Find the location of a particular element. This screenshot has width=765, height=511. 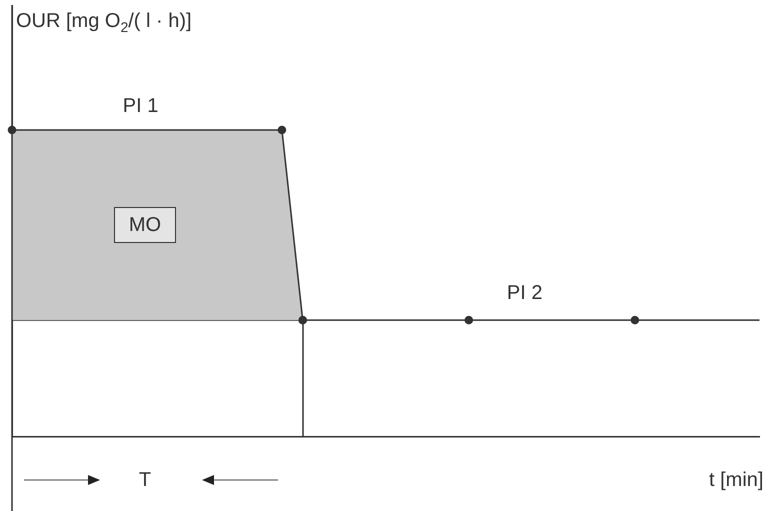

x-axis-title: t [min] is located at coordinates (736, 480).